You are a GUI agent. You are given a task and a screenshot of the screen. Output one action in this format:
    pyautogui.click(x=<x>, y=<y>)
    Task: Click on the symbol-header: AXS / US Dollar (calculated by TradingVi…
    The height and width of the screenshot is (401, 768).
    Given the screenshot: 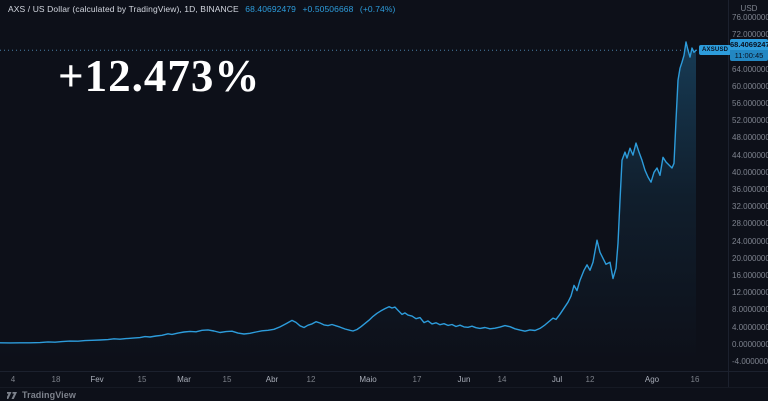 What is the action you would take?
    pyautogui.click(x=201, y=9)
    